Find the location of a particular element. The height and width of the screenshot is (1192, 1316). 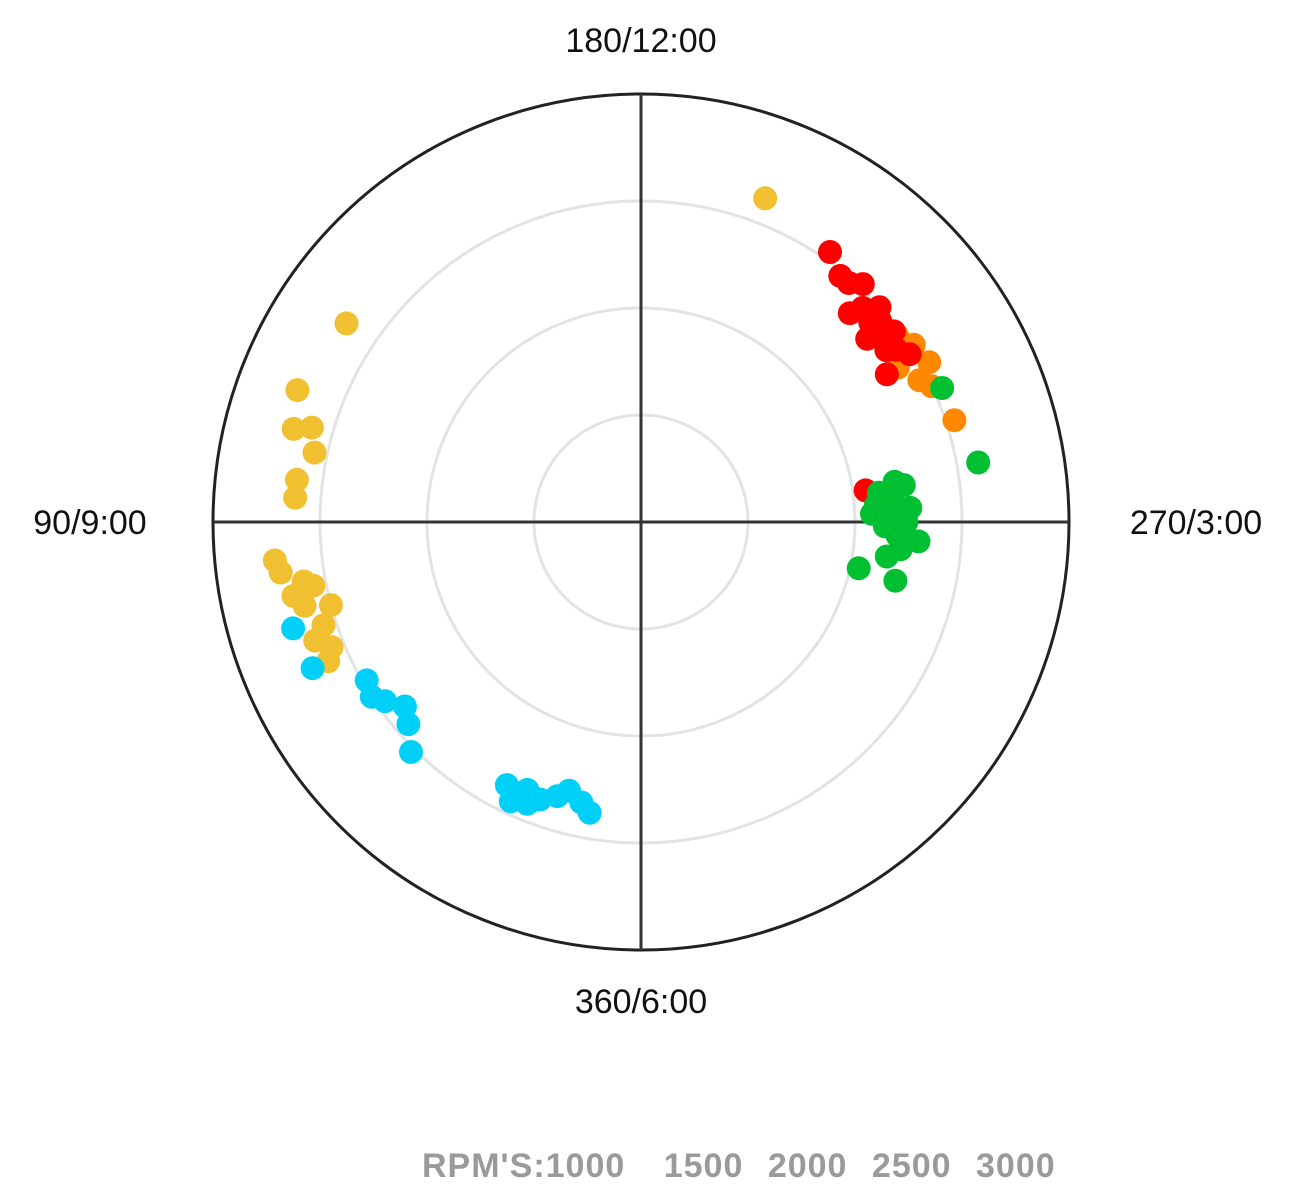

data-point-s0-p1 is located at coordinates (346, 323).